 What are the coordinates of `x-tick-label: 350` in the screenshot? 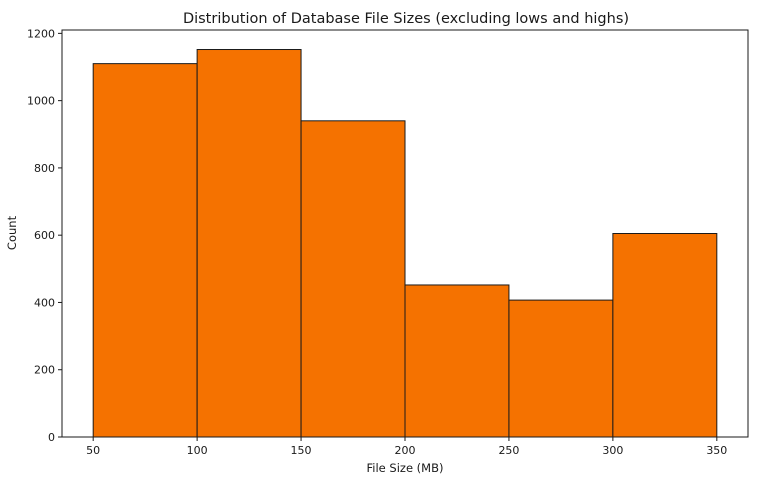 It's located at (716, 450).